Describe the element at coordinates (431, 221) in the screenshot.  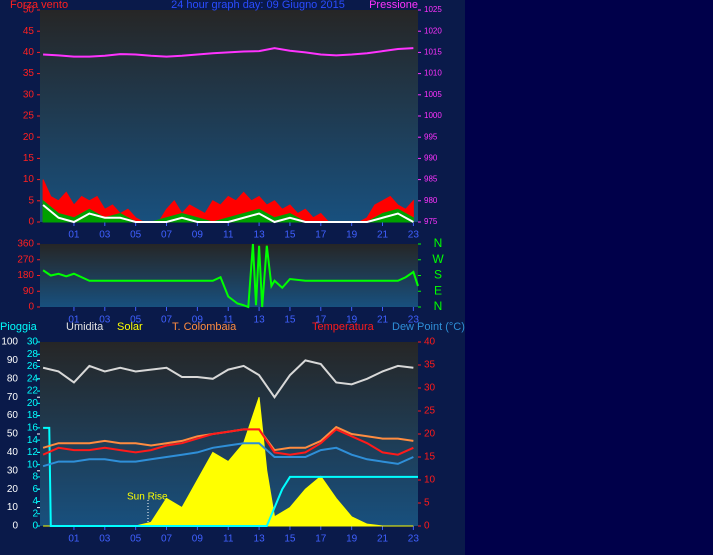
I see `y-tick-label: 975` at that location.